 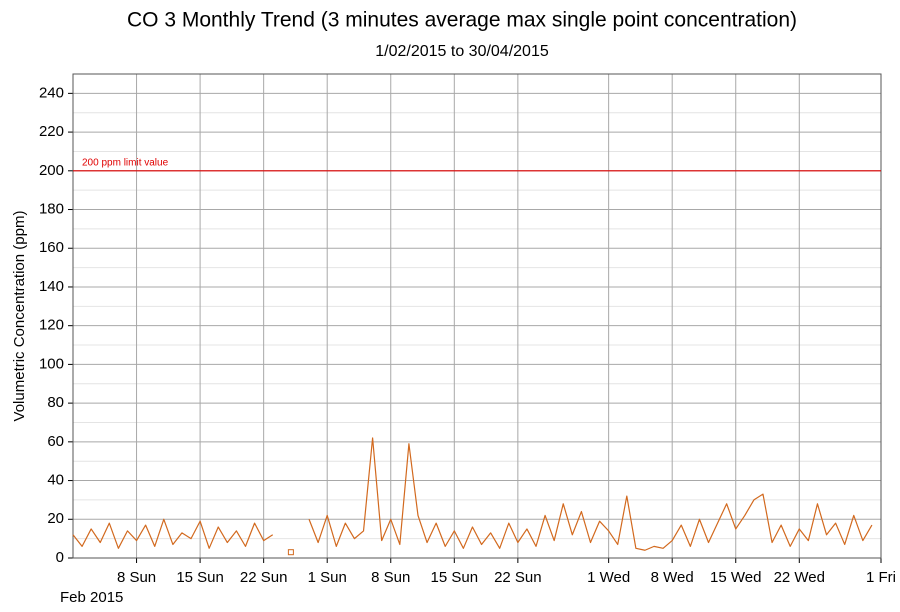 I want to click on y-tick-label: 220, so click(x=51, y=131).